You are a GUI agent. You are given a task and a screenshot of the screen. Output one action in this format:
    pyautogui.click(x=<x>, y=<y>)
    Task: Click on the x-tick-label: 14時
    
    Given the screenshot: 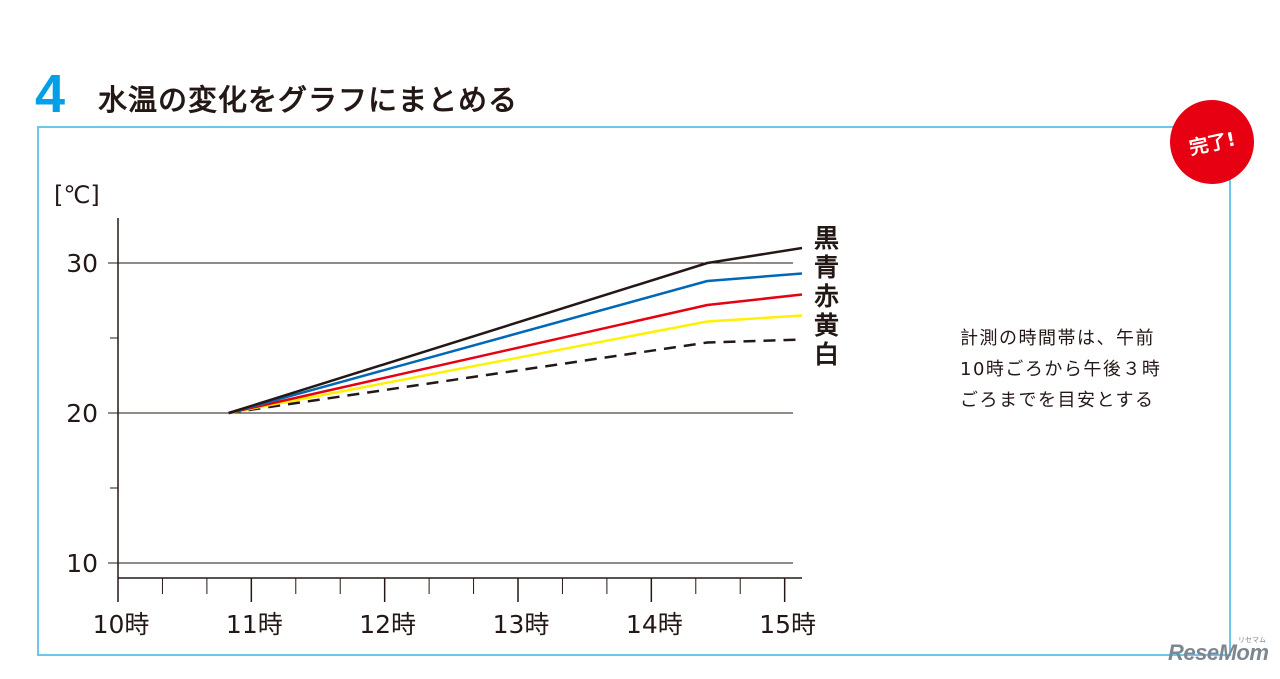 What is the action you would take?
    pyautogui.click(x=654, y=624)
    